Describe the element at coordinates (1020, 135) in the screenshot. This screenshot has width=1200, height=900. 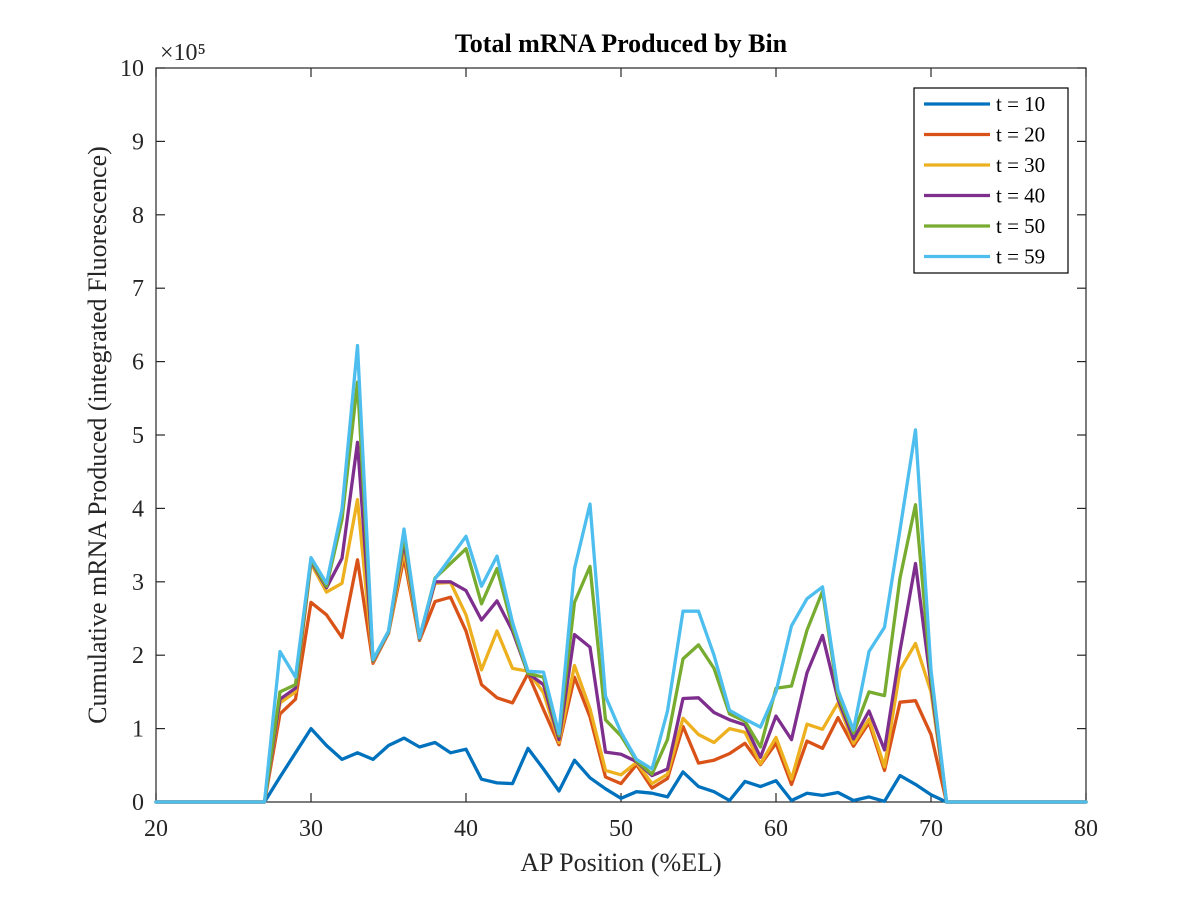
I see `legend-label: t = 20` at that location.